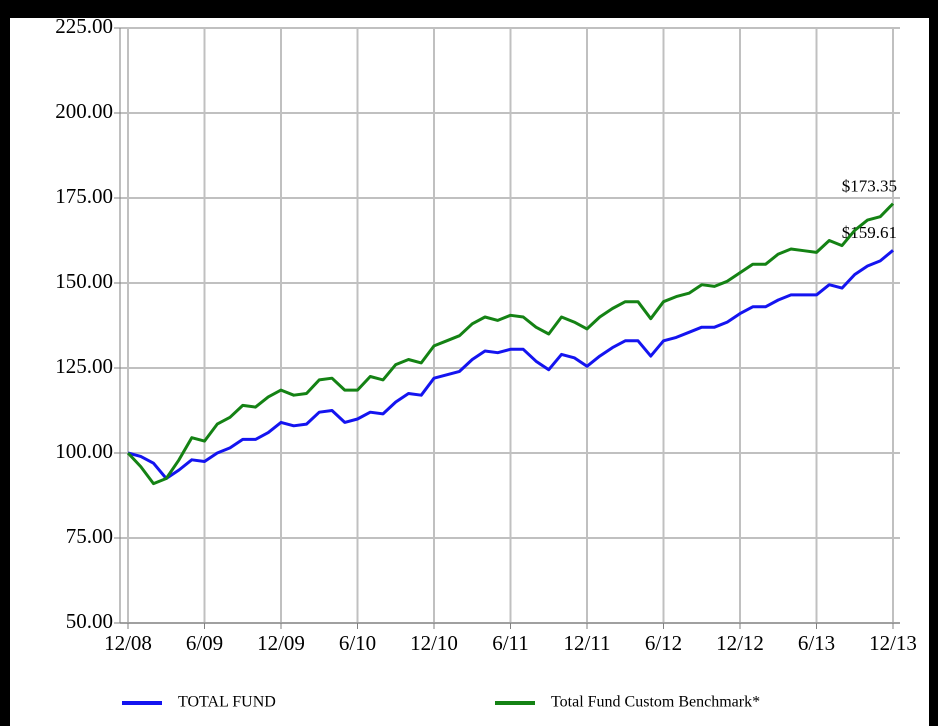 The image size is (938, 726). Describe the element at coordinates (434, 643) in the screenshot. I see `x-tick-label: 12/10` at that location.